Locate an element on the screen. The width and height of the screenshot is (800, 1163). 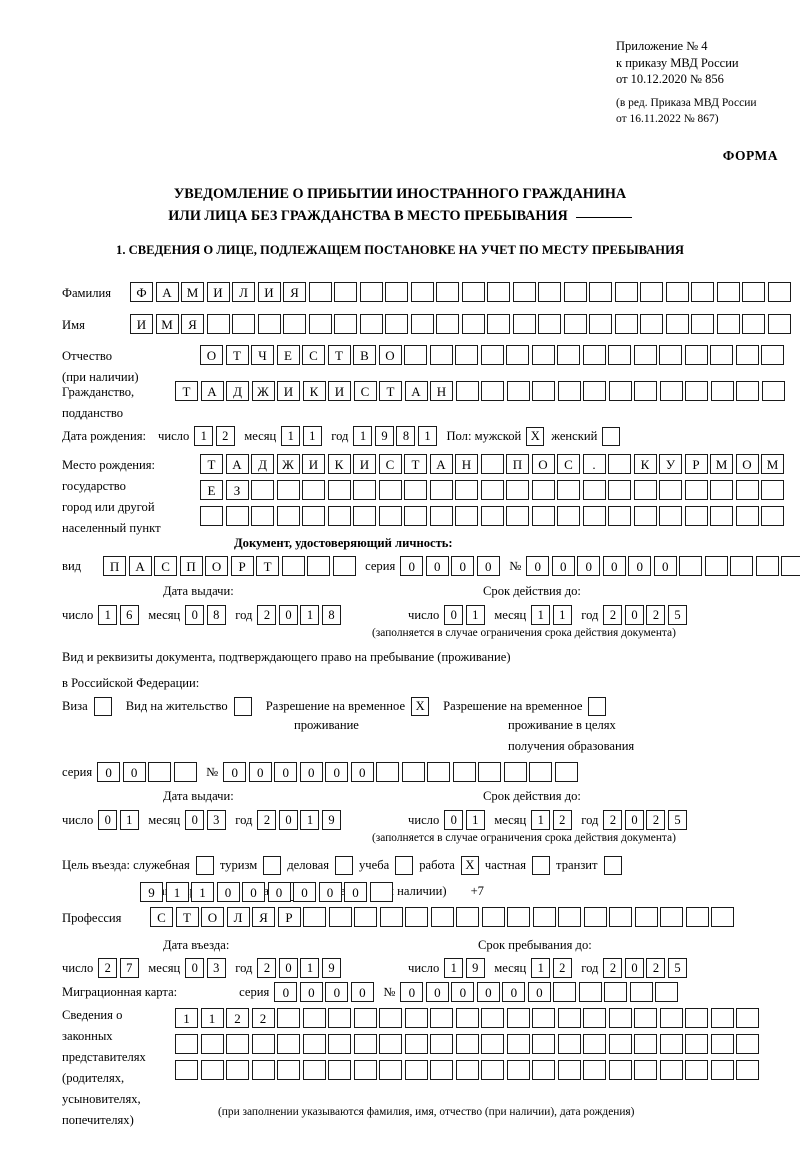
temp-residence-edu-checkbox is located at coordinates (597, 706).